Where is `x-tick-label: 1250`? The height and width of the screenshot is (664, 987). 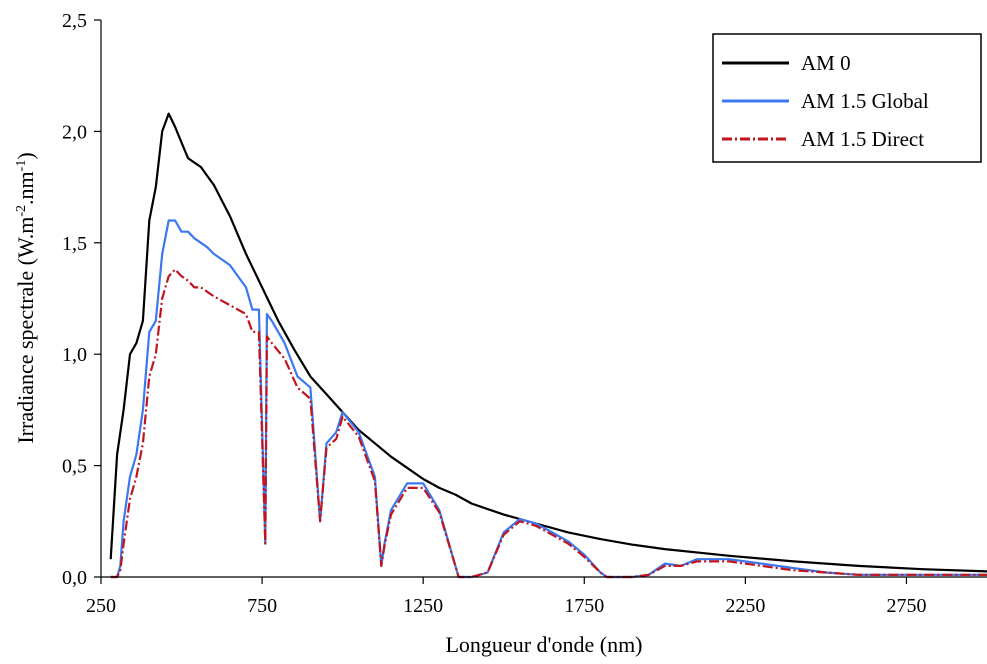 x-tick-label: 1250 is located at coordinates (423, 606).